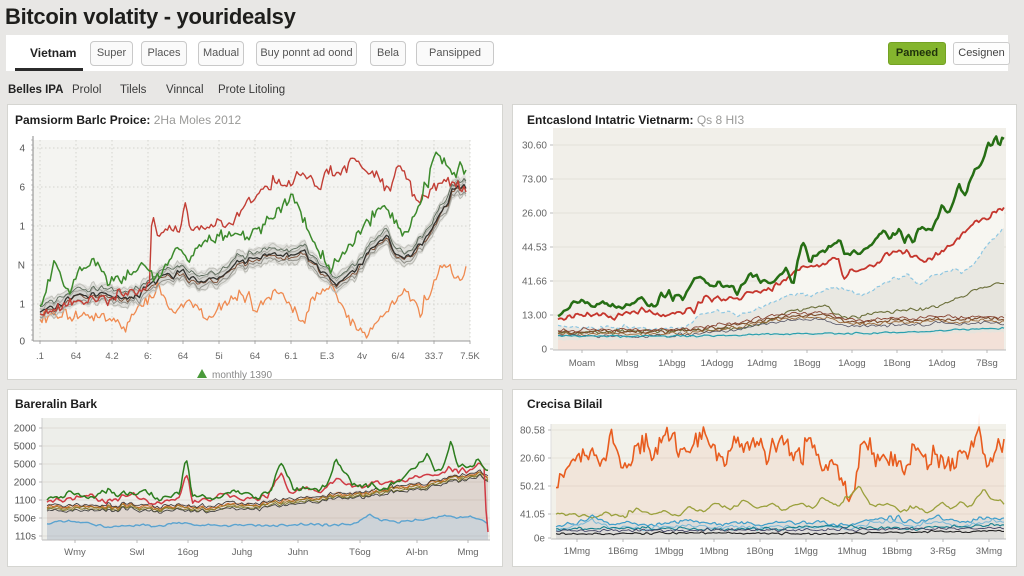 The image size is (1024, 576). I want to click on svg-text: 16og, so click(187, 552).